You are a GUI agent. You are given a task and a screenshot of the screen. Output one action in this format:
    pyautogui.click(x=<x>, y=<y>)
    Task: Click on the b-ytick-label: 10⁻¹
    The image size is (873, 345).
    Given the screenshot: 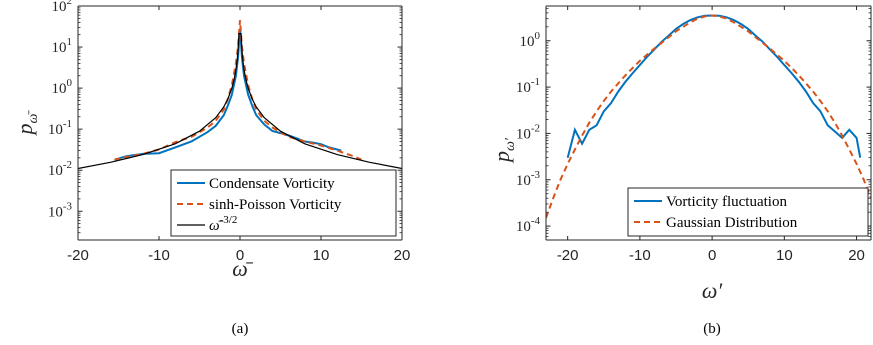 What is the action you would take?
    pyautogui.click(x=528, y=86)
    